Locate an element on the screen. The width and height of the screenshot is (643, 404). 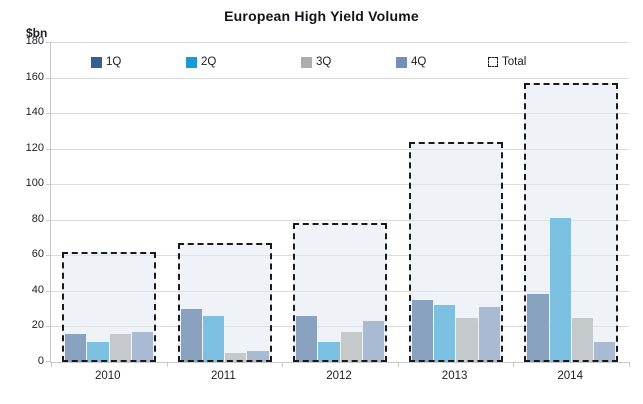
year-group-2012 is located at coordinates (340, 202).